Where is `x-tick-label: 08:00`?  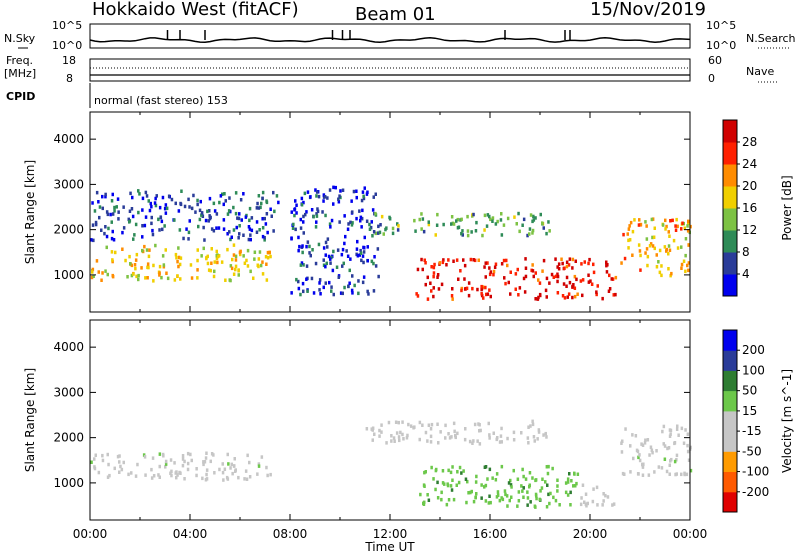 x-tick-label: 08:00 is located at coordinates (290, 534).